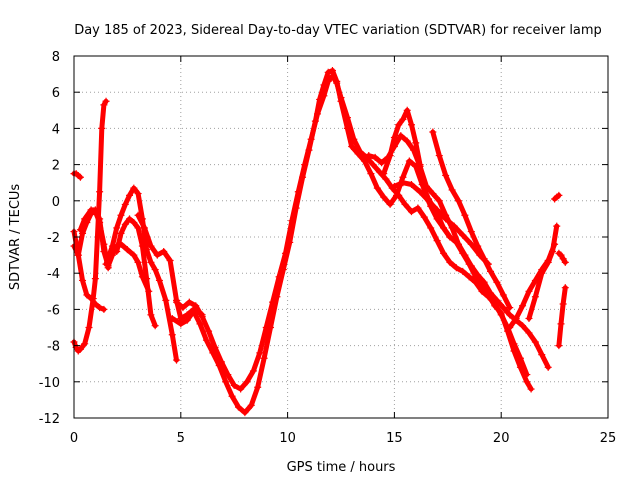 The height and width of the screenshot is (480, 640). I want to click on x-axis-label: GPS time / hours, so click(341, 467).